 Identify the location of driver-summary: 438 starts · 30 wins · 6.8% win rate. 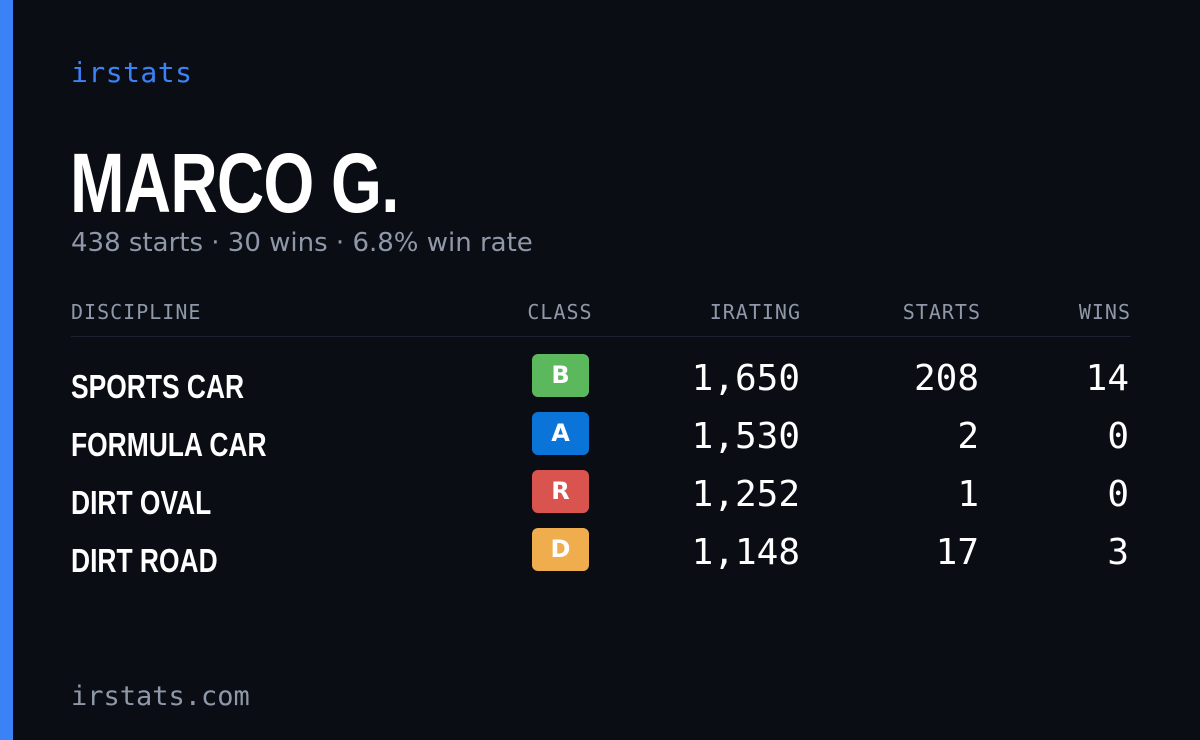
(302, 243).